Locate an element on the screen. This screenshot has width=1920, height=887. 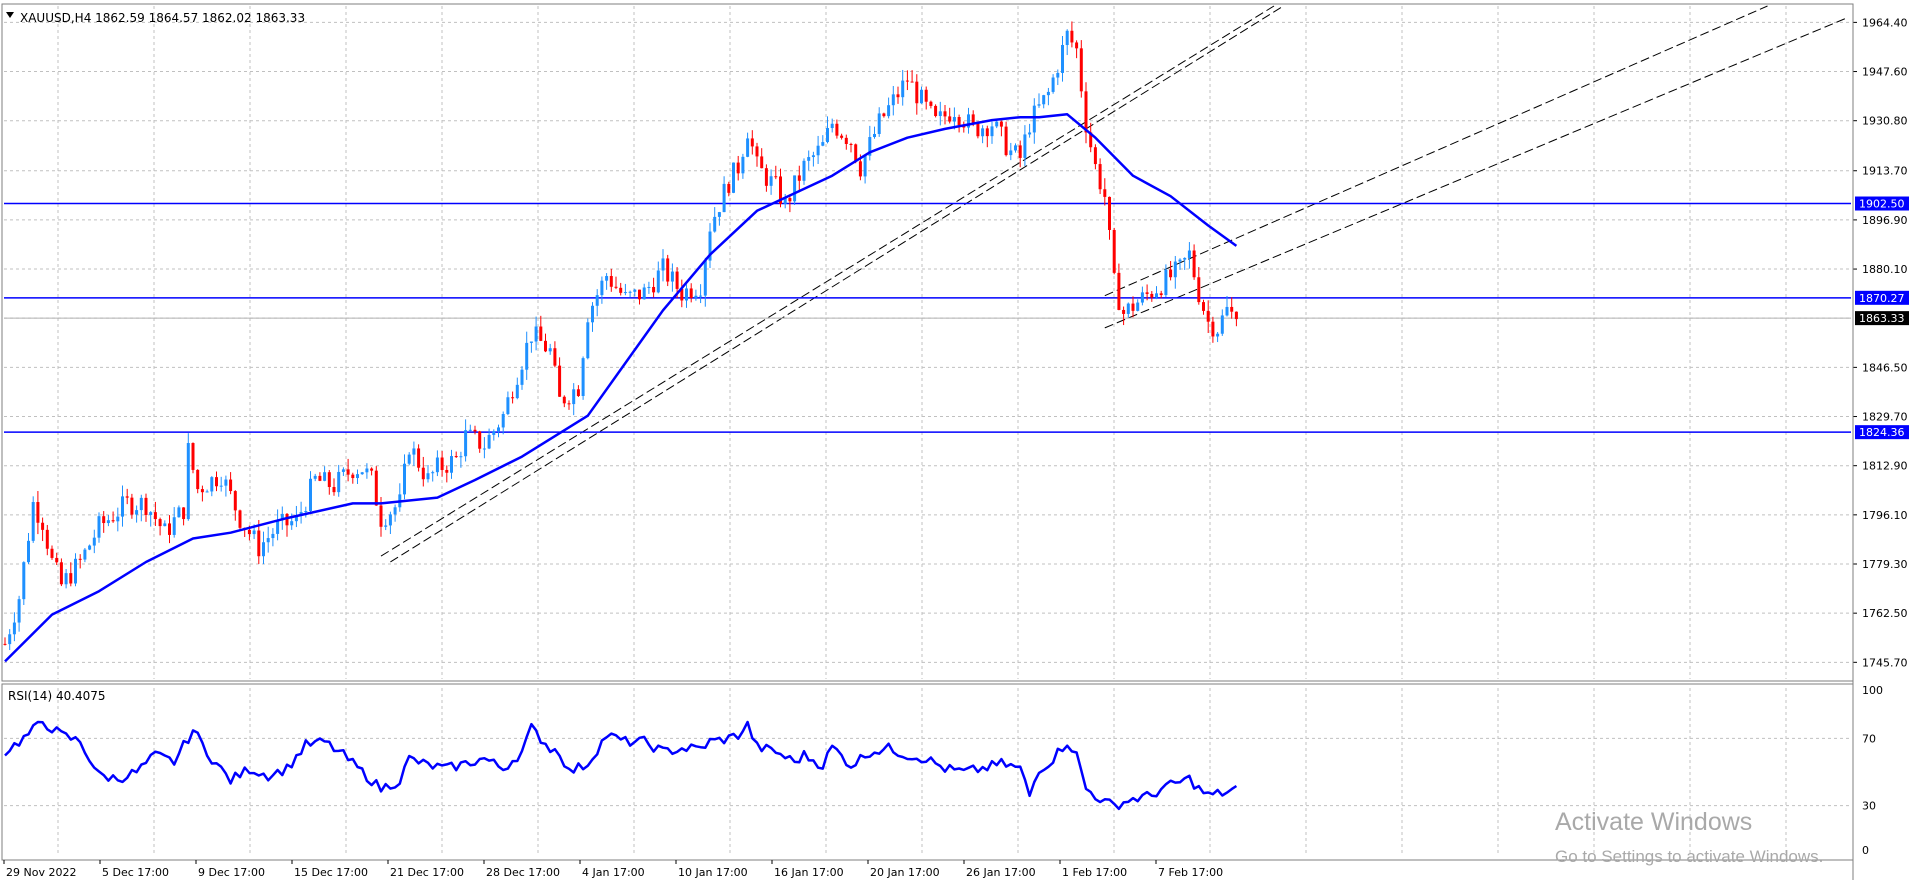
price-tick-label: 1796.10 is located at coordinates (1885, 515).